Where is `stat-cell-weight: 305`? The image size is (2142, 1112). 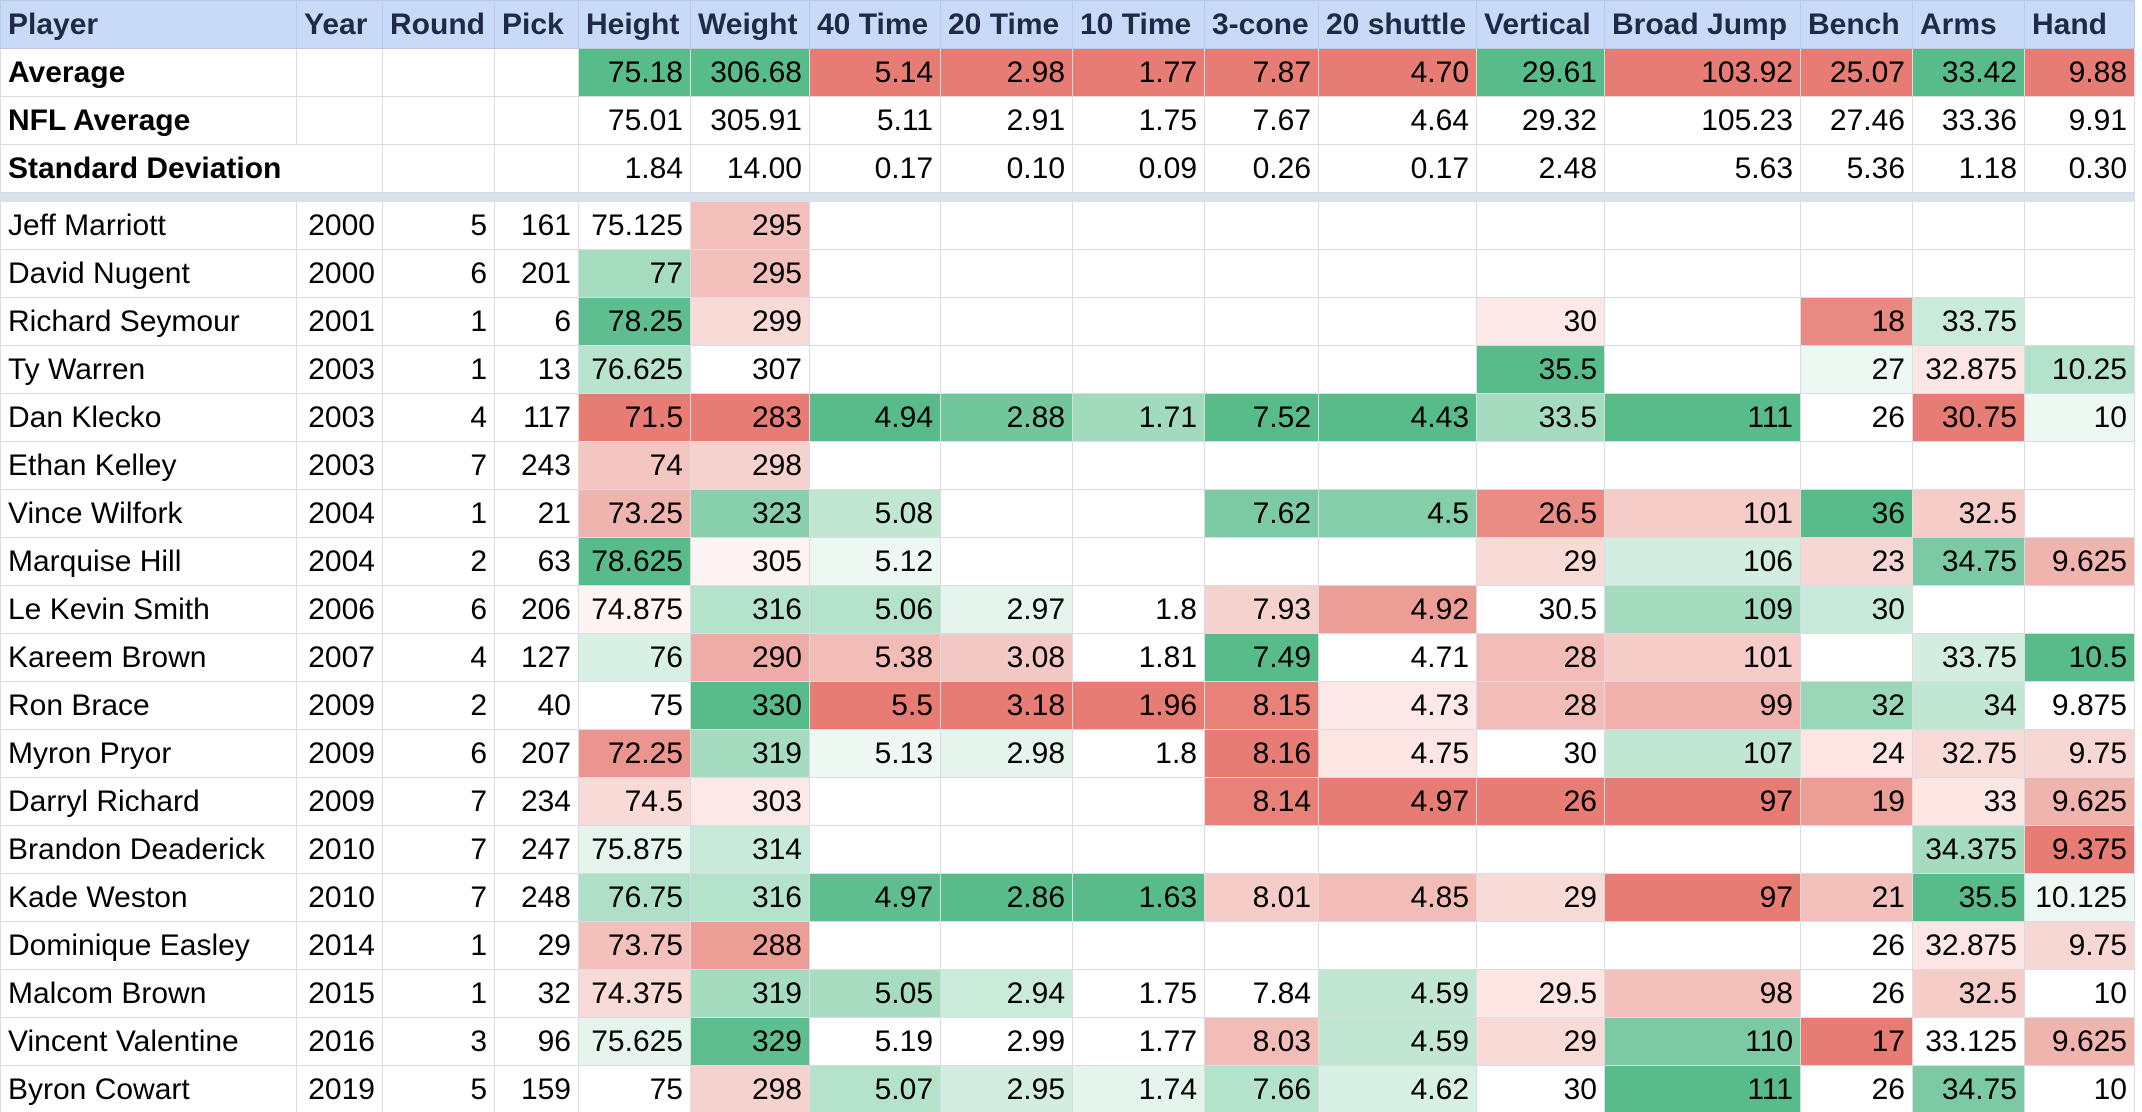
stat-cell-weight: 305 is located at coordinates (750, 561).